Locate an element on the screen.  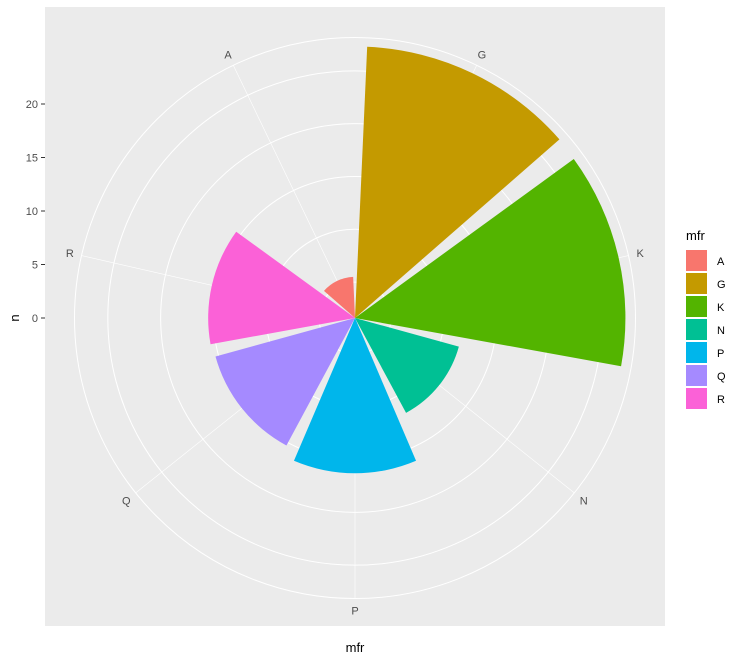
legend-key-A is located at coordinates (696, 260).